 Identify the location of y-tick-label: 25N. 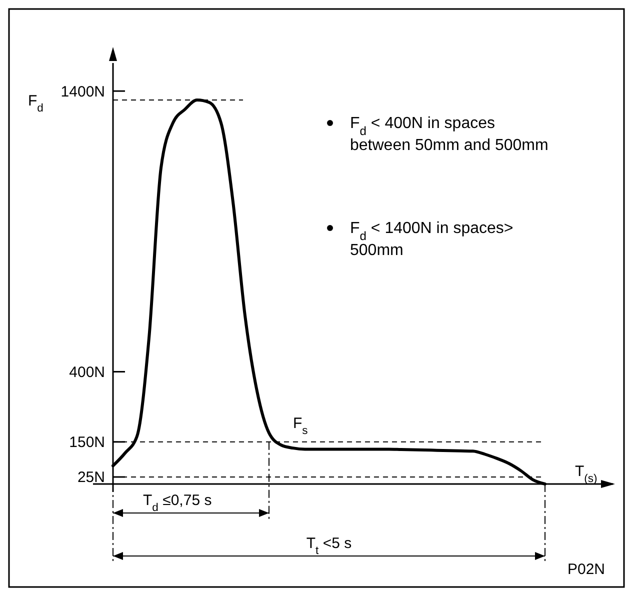
(91, 477).